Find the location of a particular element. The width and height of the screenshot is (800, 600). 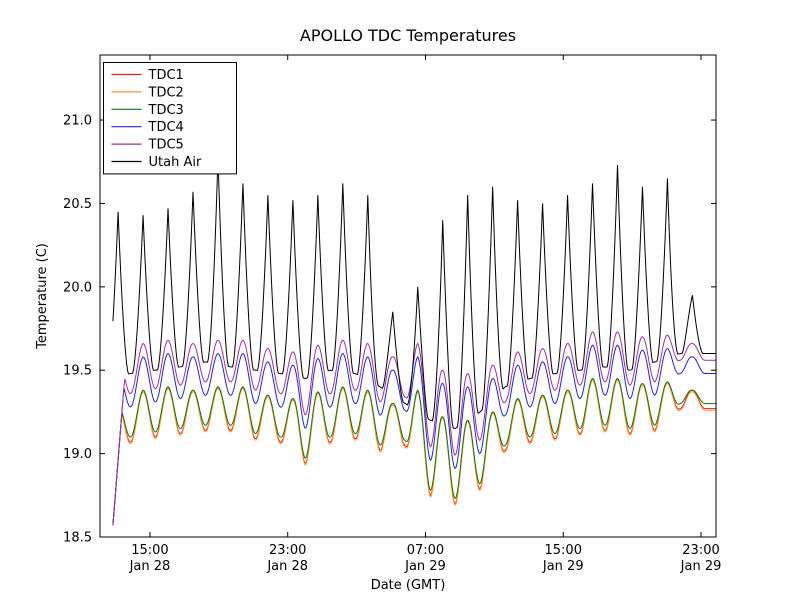

x-tick-time-1: 23:00 is located at coordinates (287, 550).